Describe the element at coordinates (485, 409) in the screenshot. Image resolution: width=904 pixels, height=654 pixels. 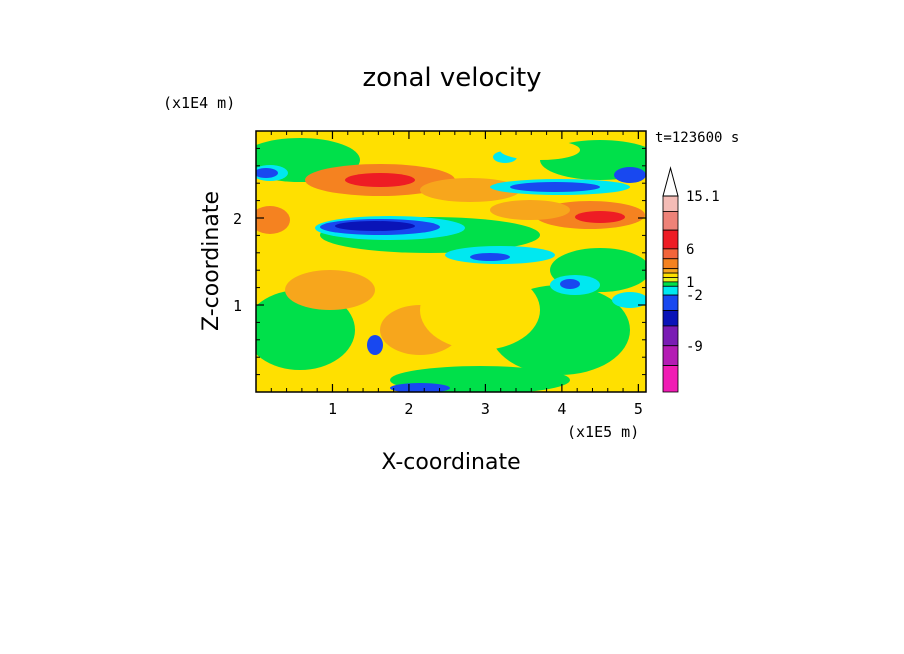
I see `x-tick-label: 3` at that location.